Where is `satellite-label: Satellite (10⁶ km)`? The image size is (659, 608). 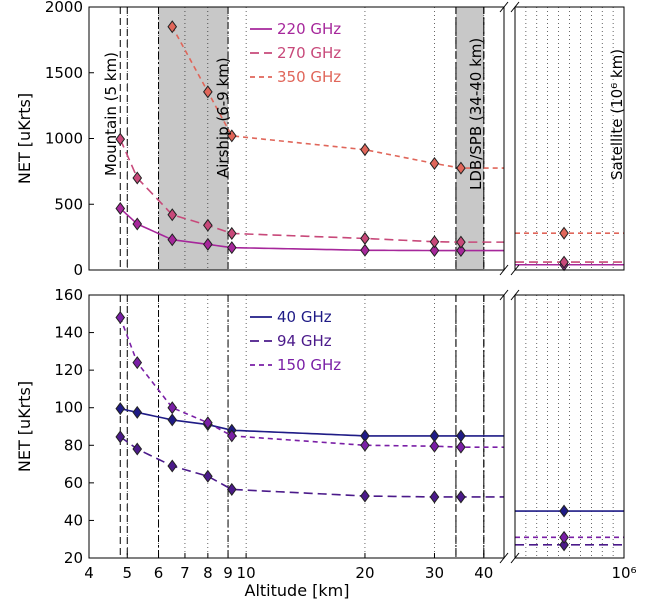
satellite-label: Satellite (10⁶ km) is located at coordinates (617, 114).